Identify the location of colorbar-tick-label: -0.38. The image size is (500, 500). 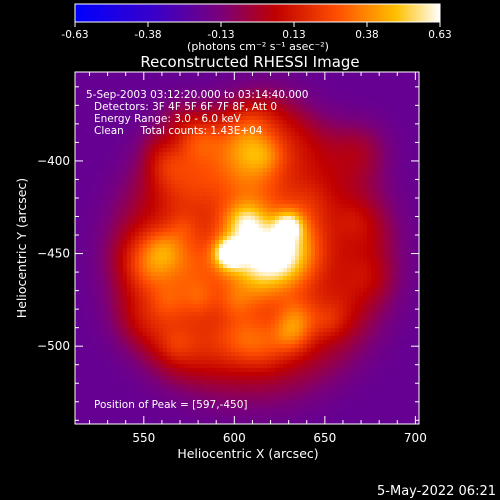
(147, 35).